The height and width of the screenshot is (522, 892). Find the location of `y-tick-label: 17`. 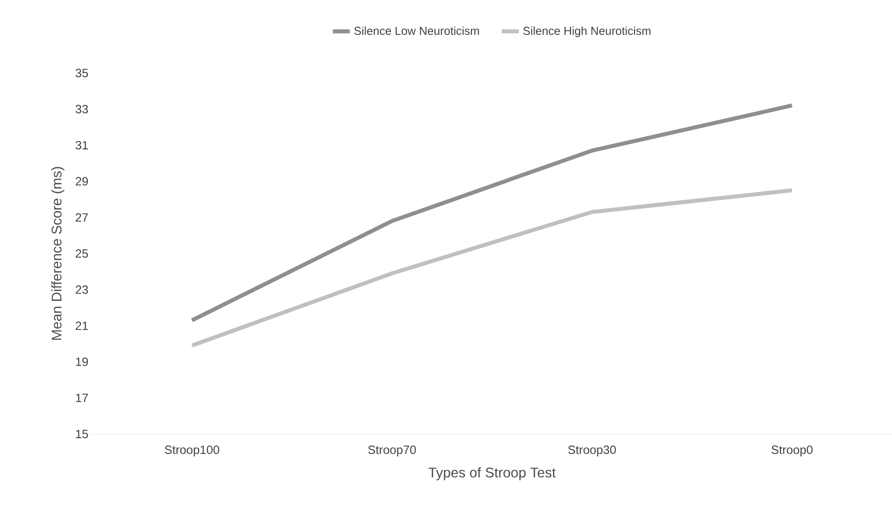

y-tick-label: 17 is located at coordinates (82, 398).